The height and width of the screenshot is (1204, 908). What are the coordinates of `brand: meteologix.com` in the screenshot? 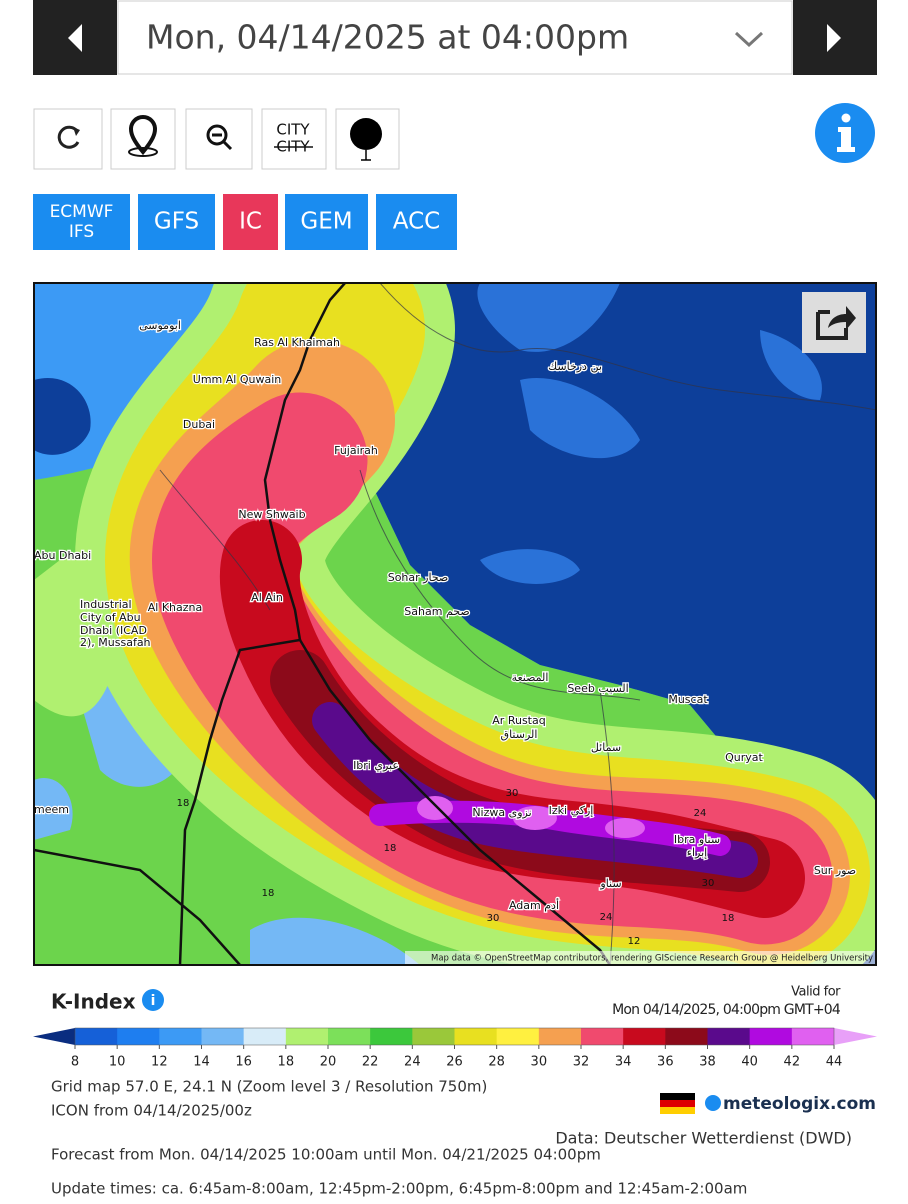 It's located at (799, 1104).